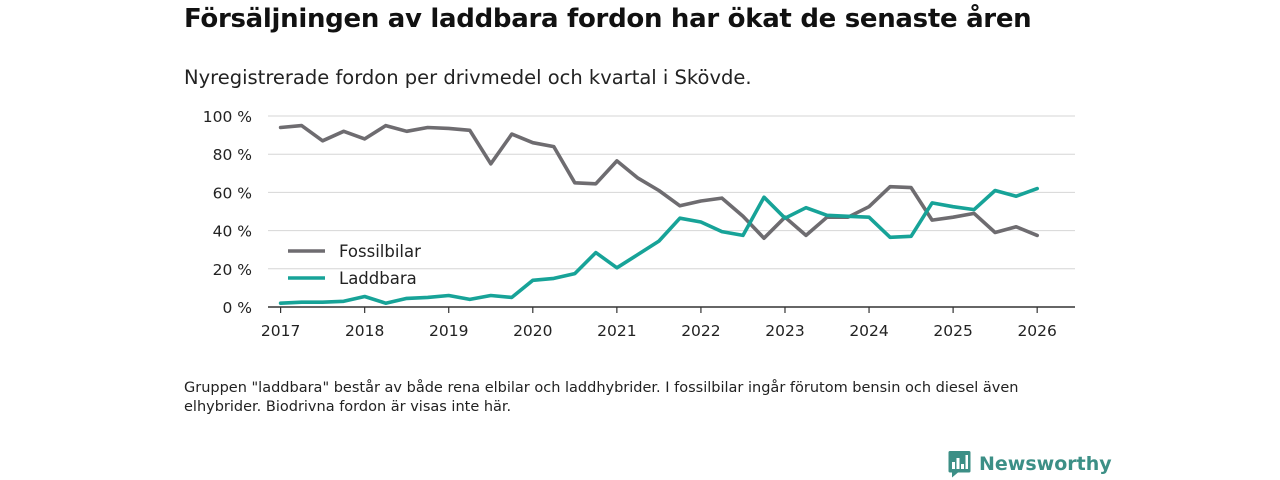 This screenshot has height=480, width=1280. I want to click on x-tick-label: 2025, so click(952, 331).